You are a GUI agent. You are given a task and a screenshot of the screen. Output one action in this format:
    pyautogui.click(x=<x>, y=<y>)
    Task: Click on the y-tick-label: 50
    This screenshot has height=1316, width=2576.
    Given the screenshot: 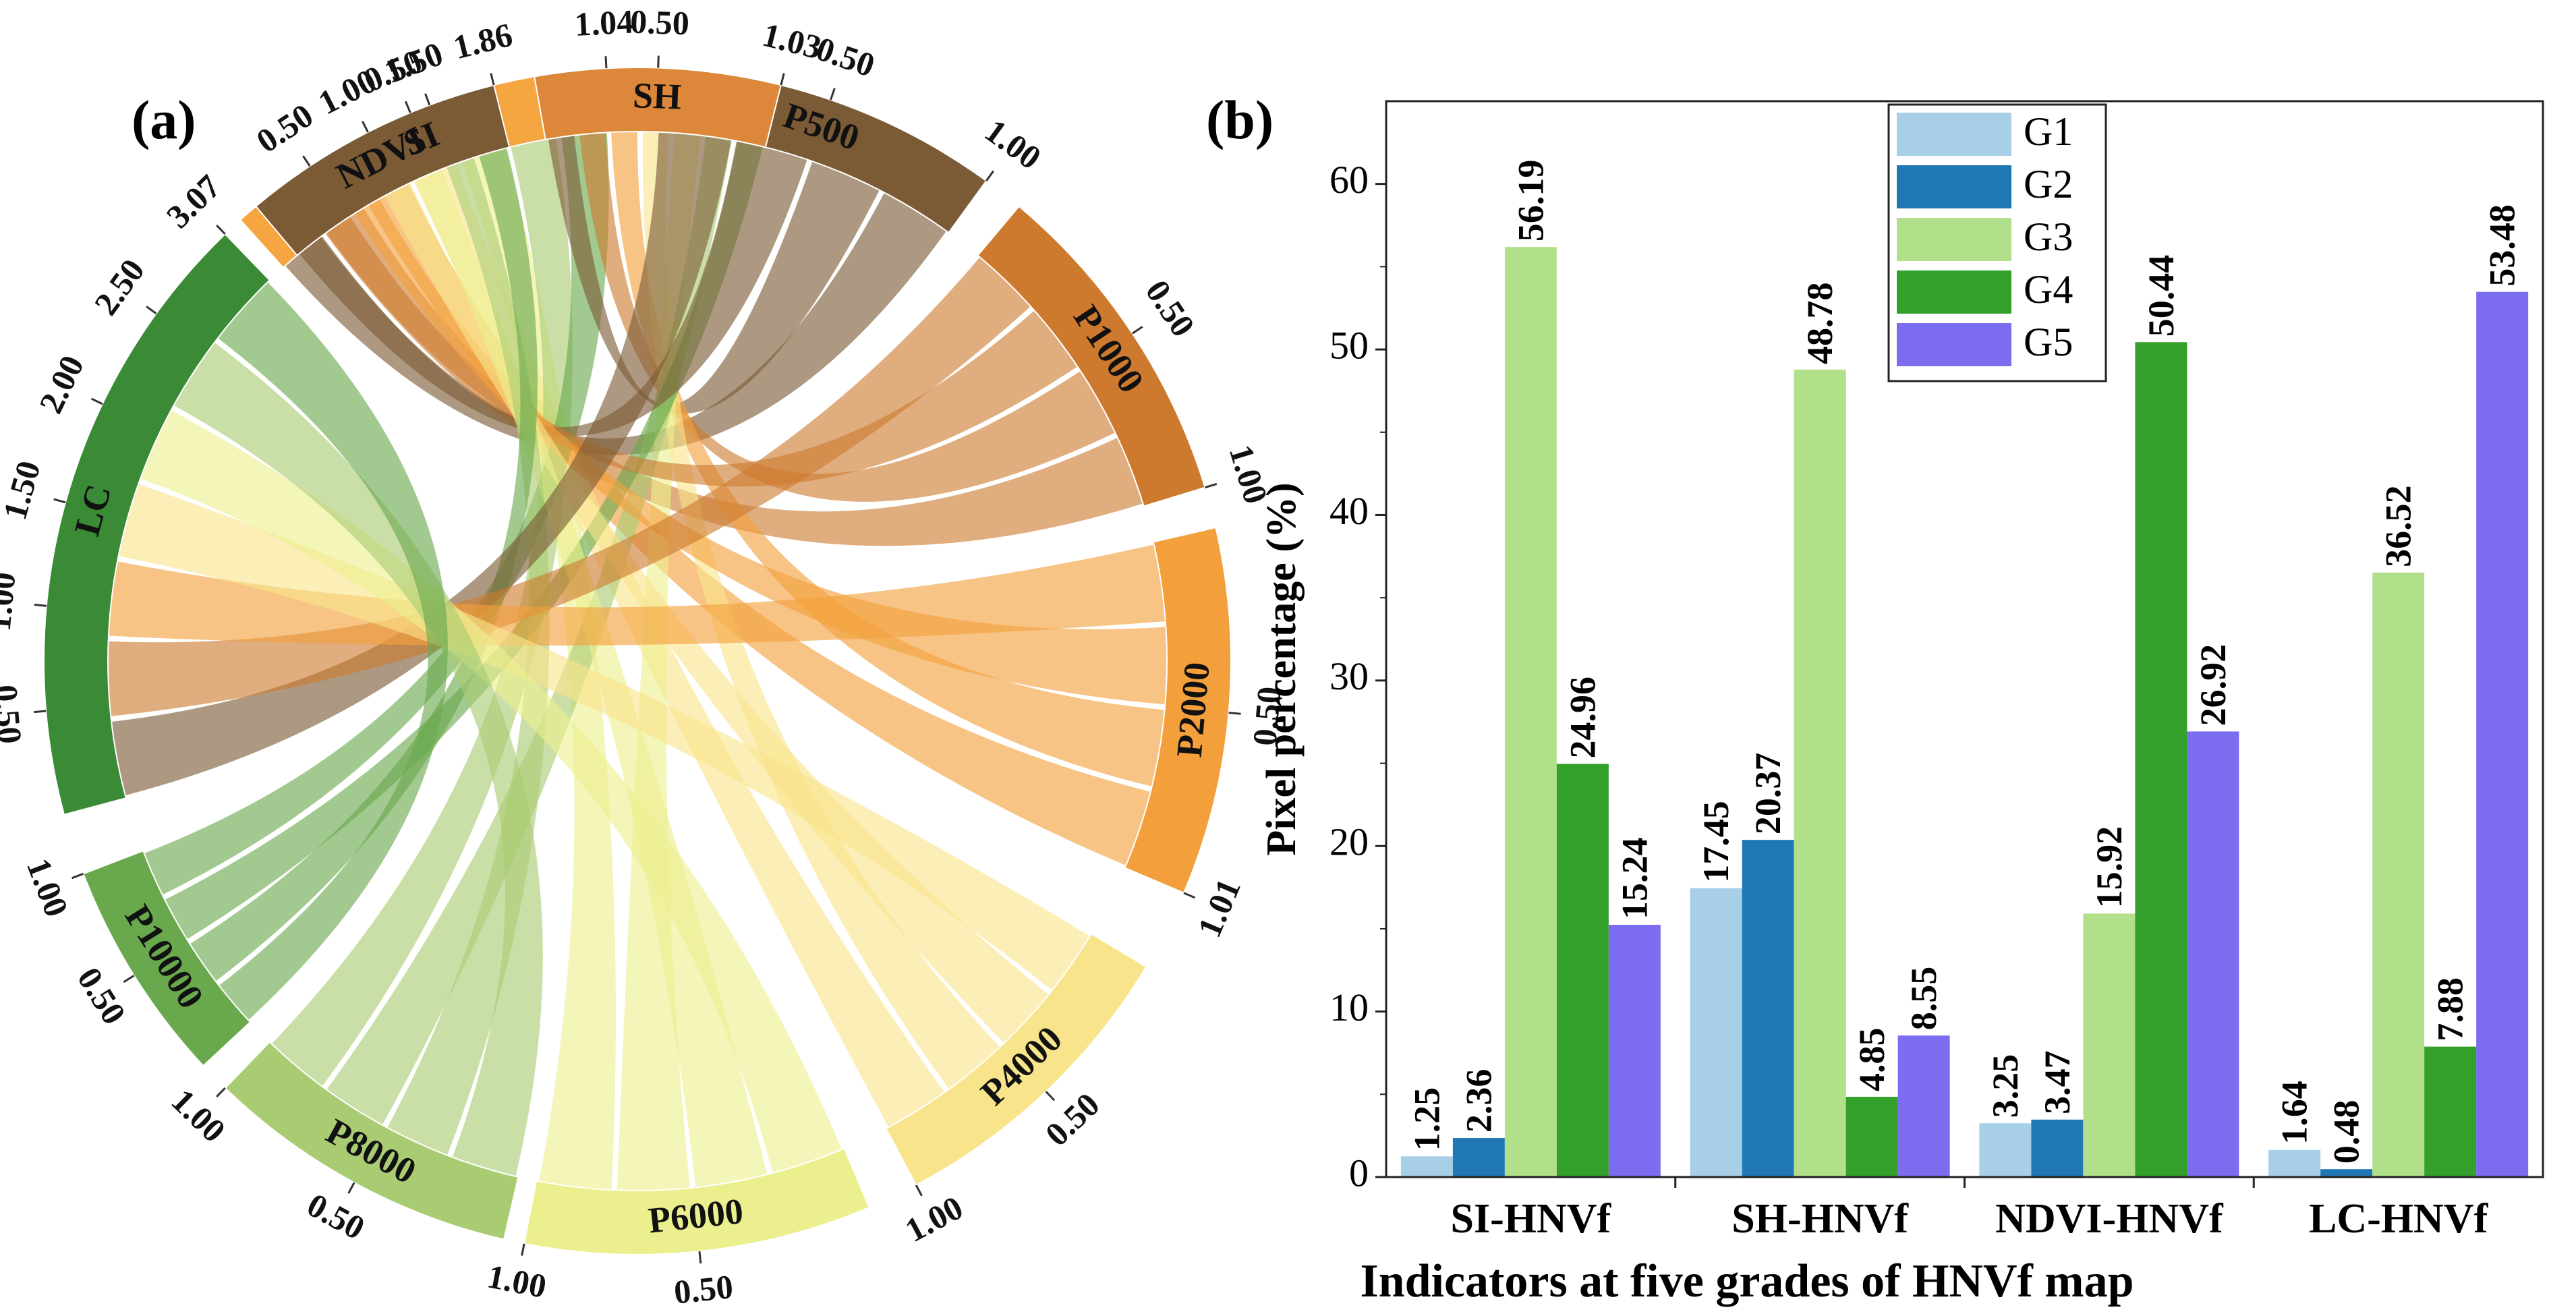 What is the action you would take?
    pyautogui.click(x=1349, y=345)
    